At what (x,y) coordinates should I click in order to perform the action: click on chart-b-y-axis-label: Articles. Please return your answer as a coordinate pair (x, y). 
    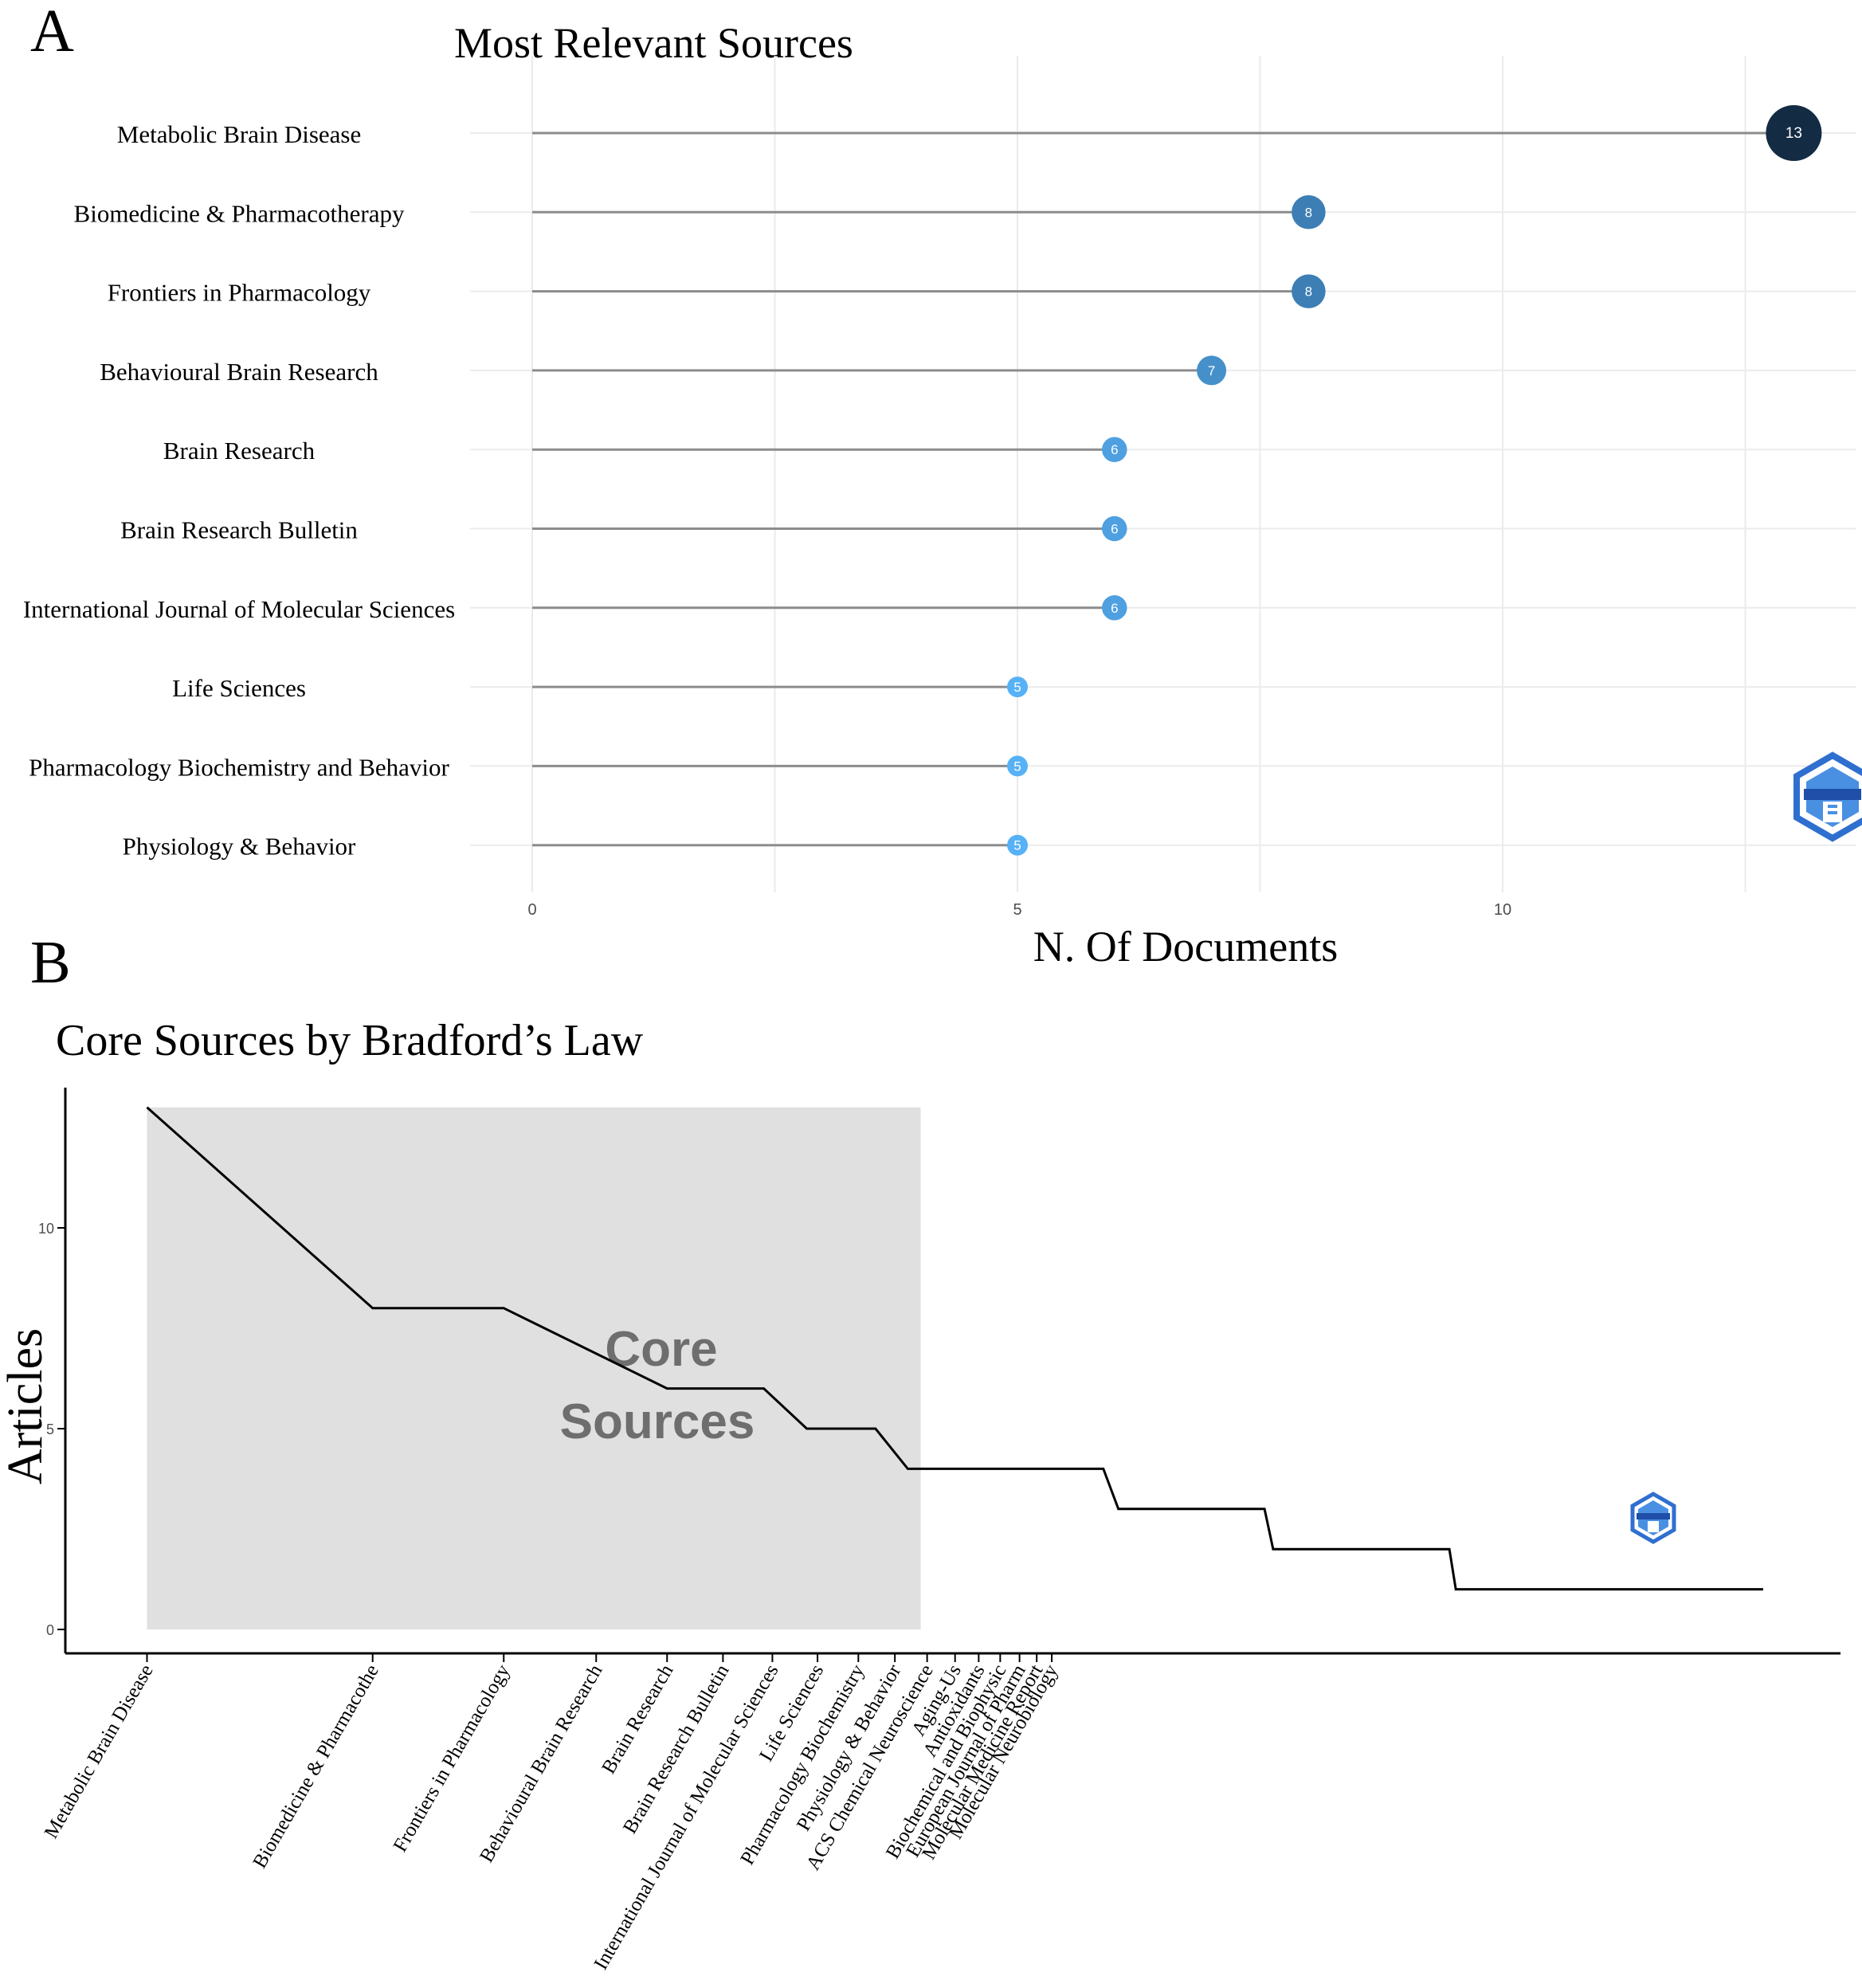
    Looking at the image, I should click on (26, 1406).